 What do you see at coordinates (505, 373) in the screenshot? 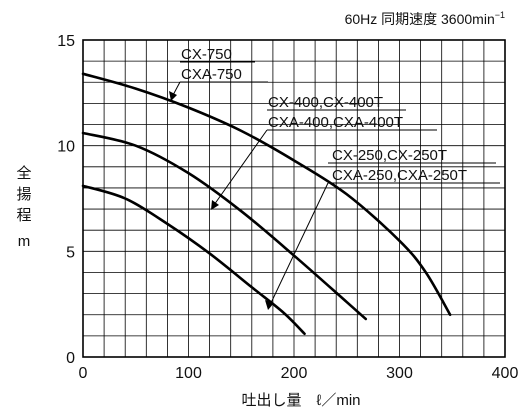
I see `x-tick-label: 400` at bounding box center [505, 373].